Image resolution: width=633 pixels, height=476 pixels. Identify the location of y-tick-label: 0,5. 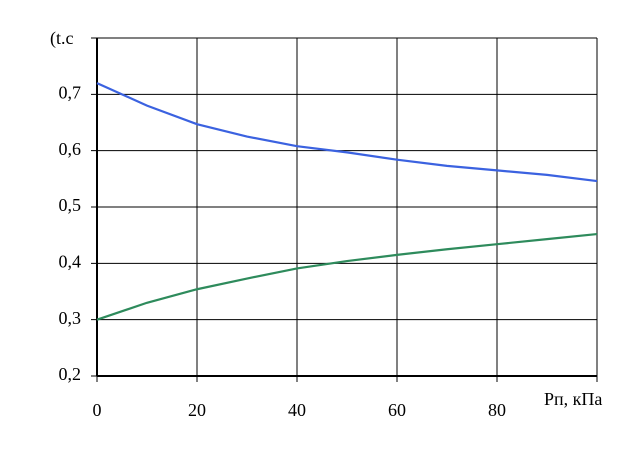
(70, 205).